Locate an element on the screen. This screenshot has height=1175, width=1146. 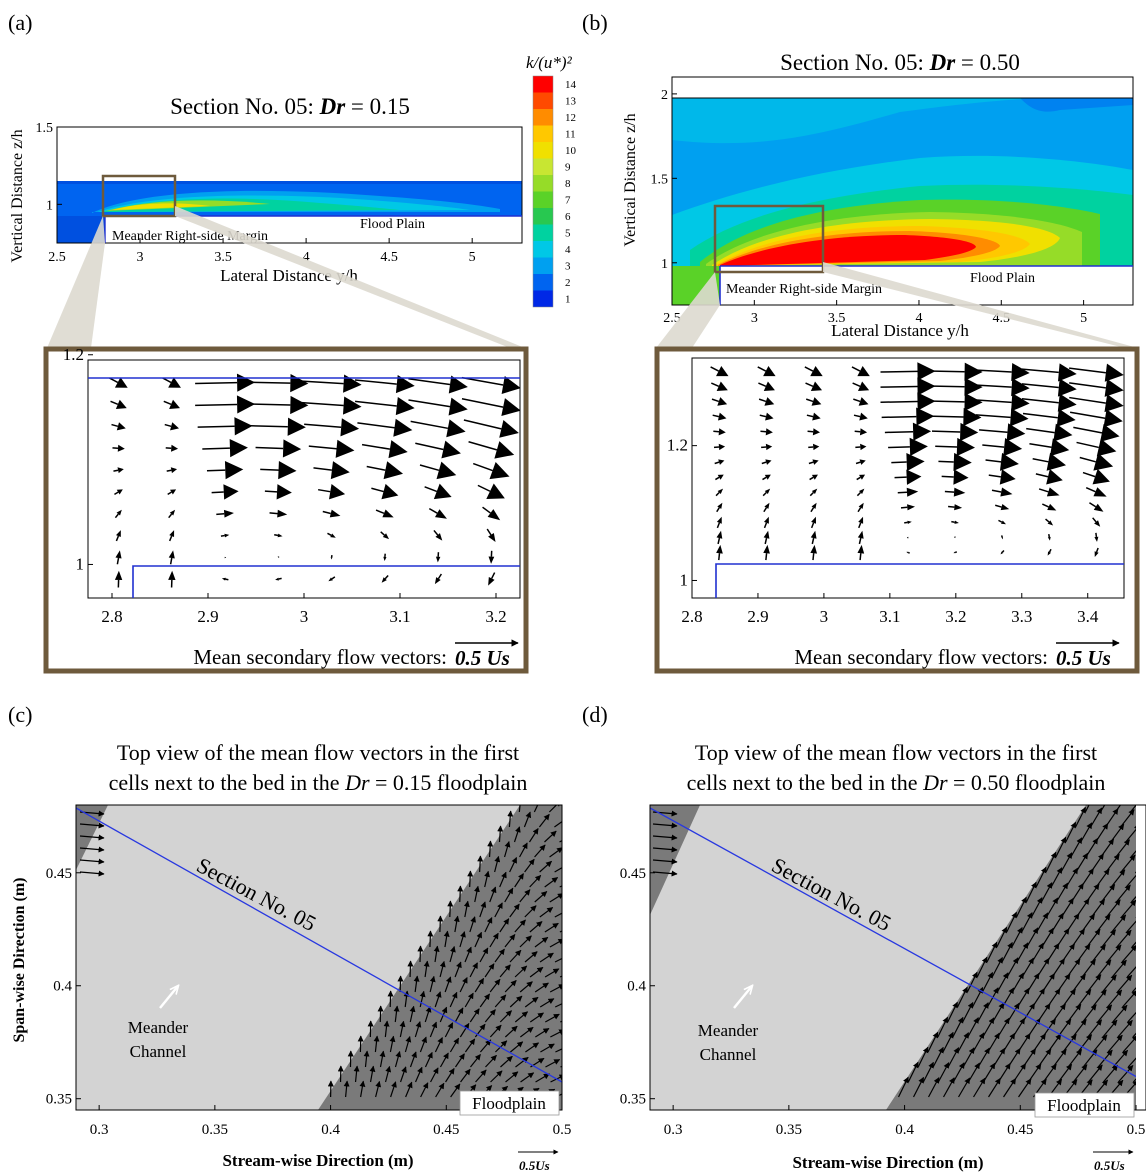
panel-a-zoom-connector-left is located at coordinates (76, 282).